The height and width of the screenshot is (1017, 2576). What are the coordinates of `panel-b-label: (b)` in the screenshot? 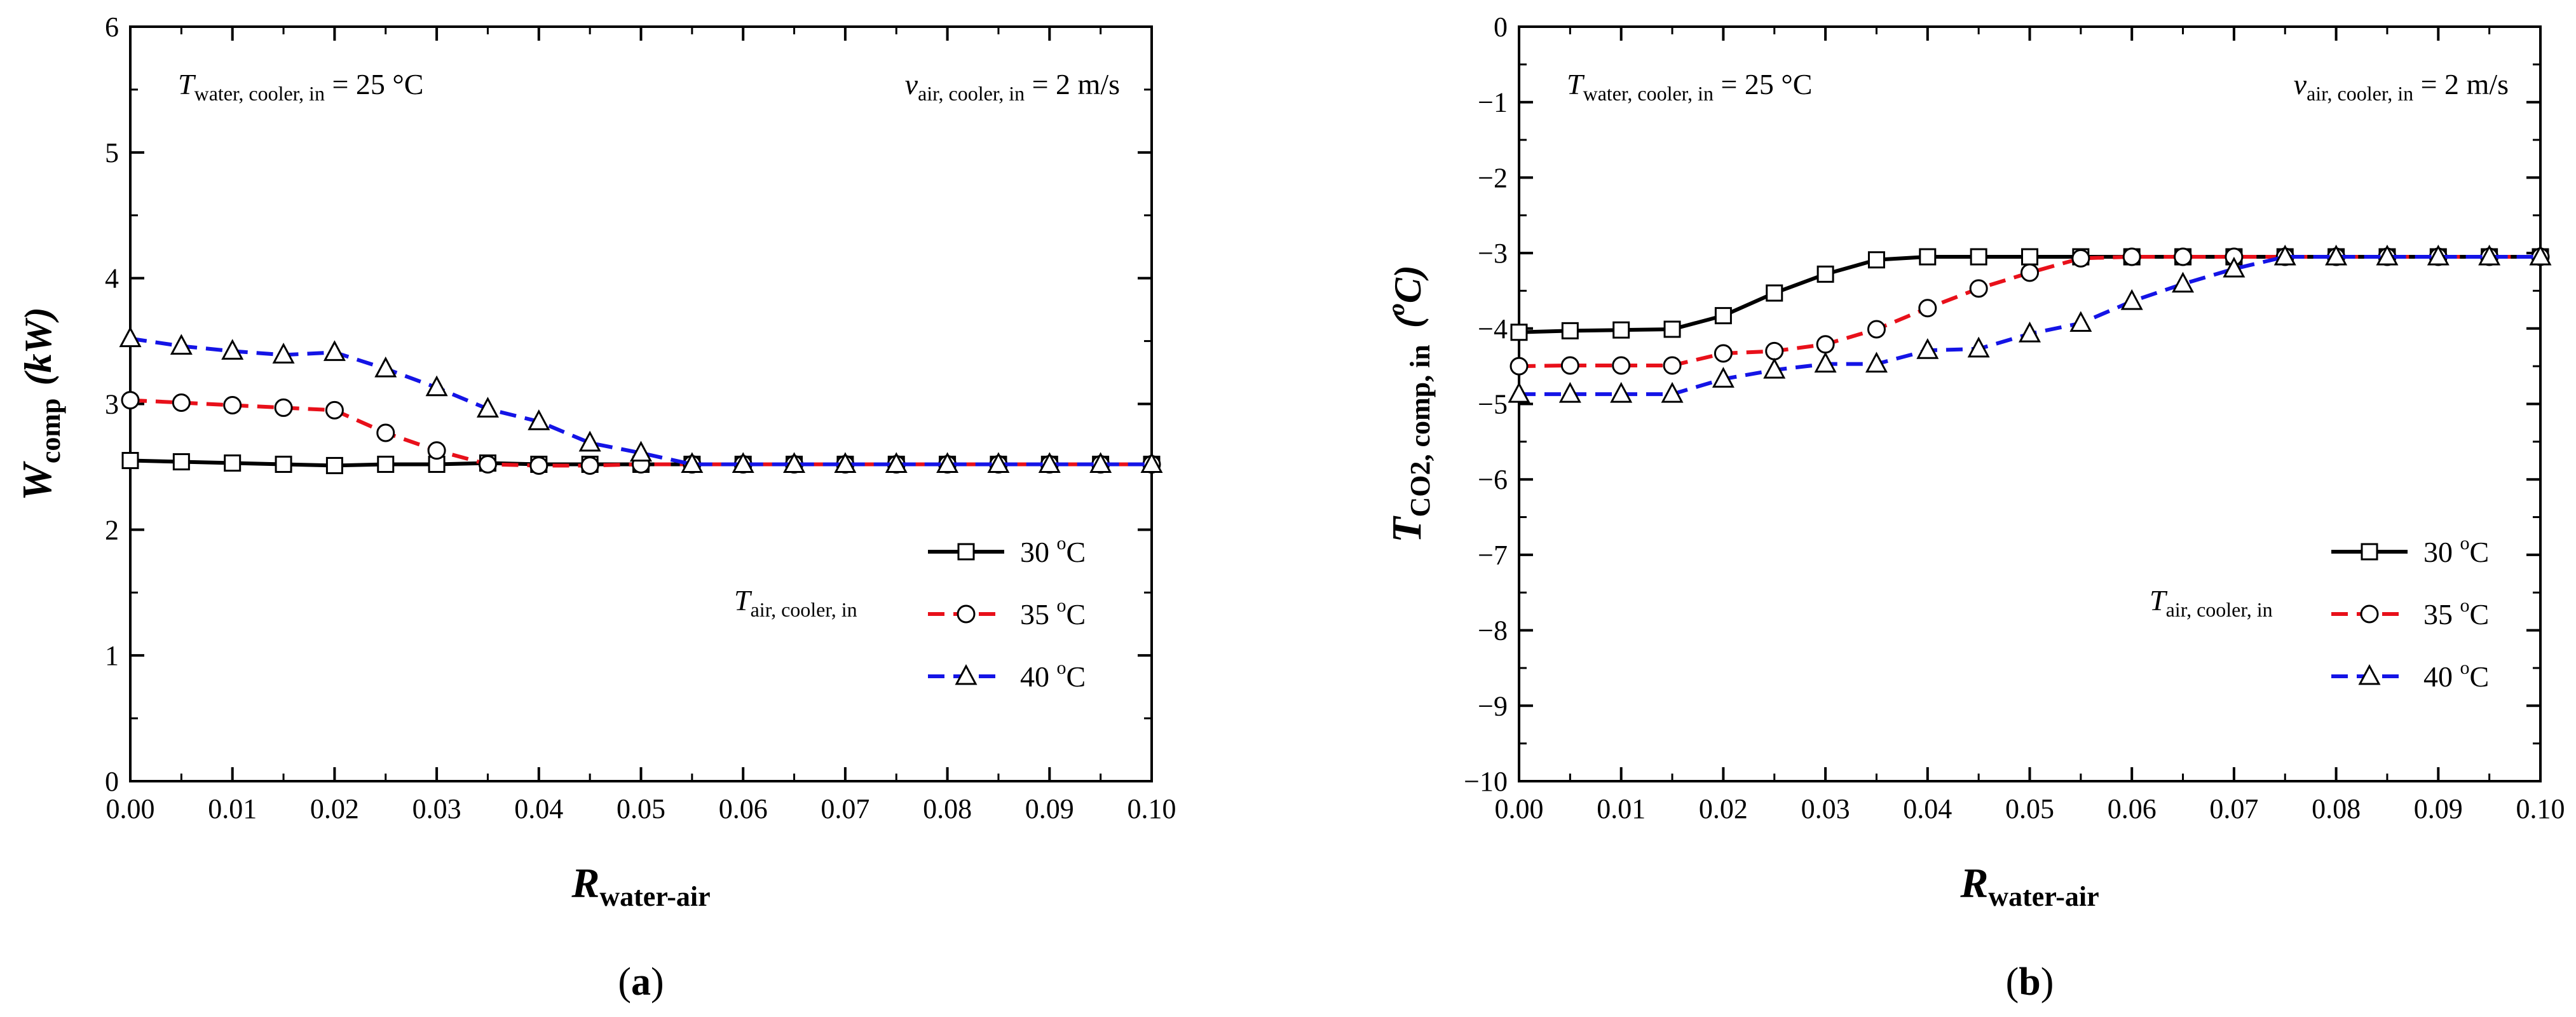 It's located at (2030, 982).